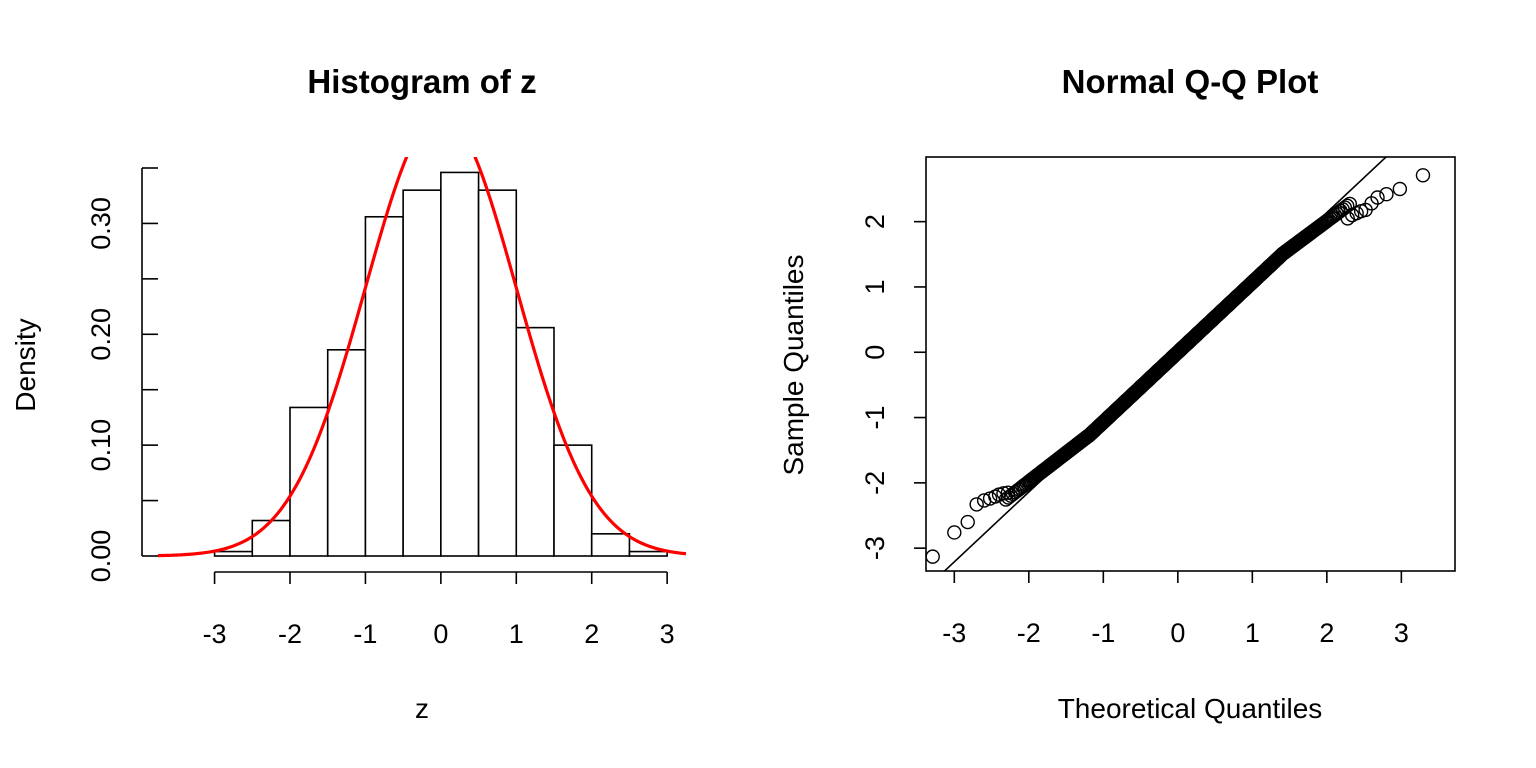  What do you see at coordinates (875, 286) in the screenshot?
I see `y-tick-label: 1` at bounding box center [875, 286].